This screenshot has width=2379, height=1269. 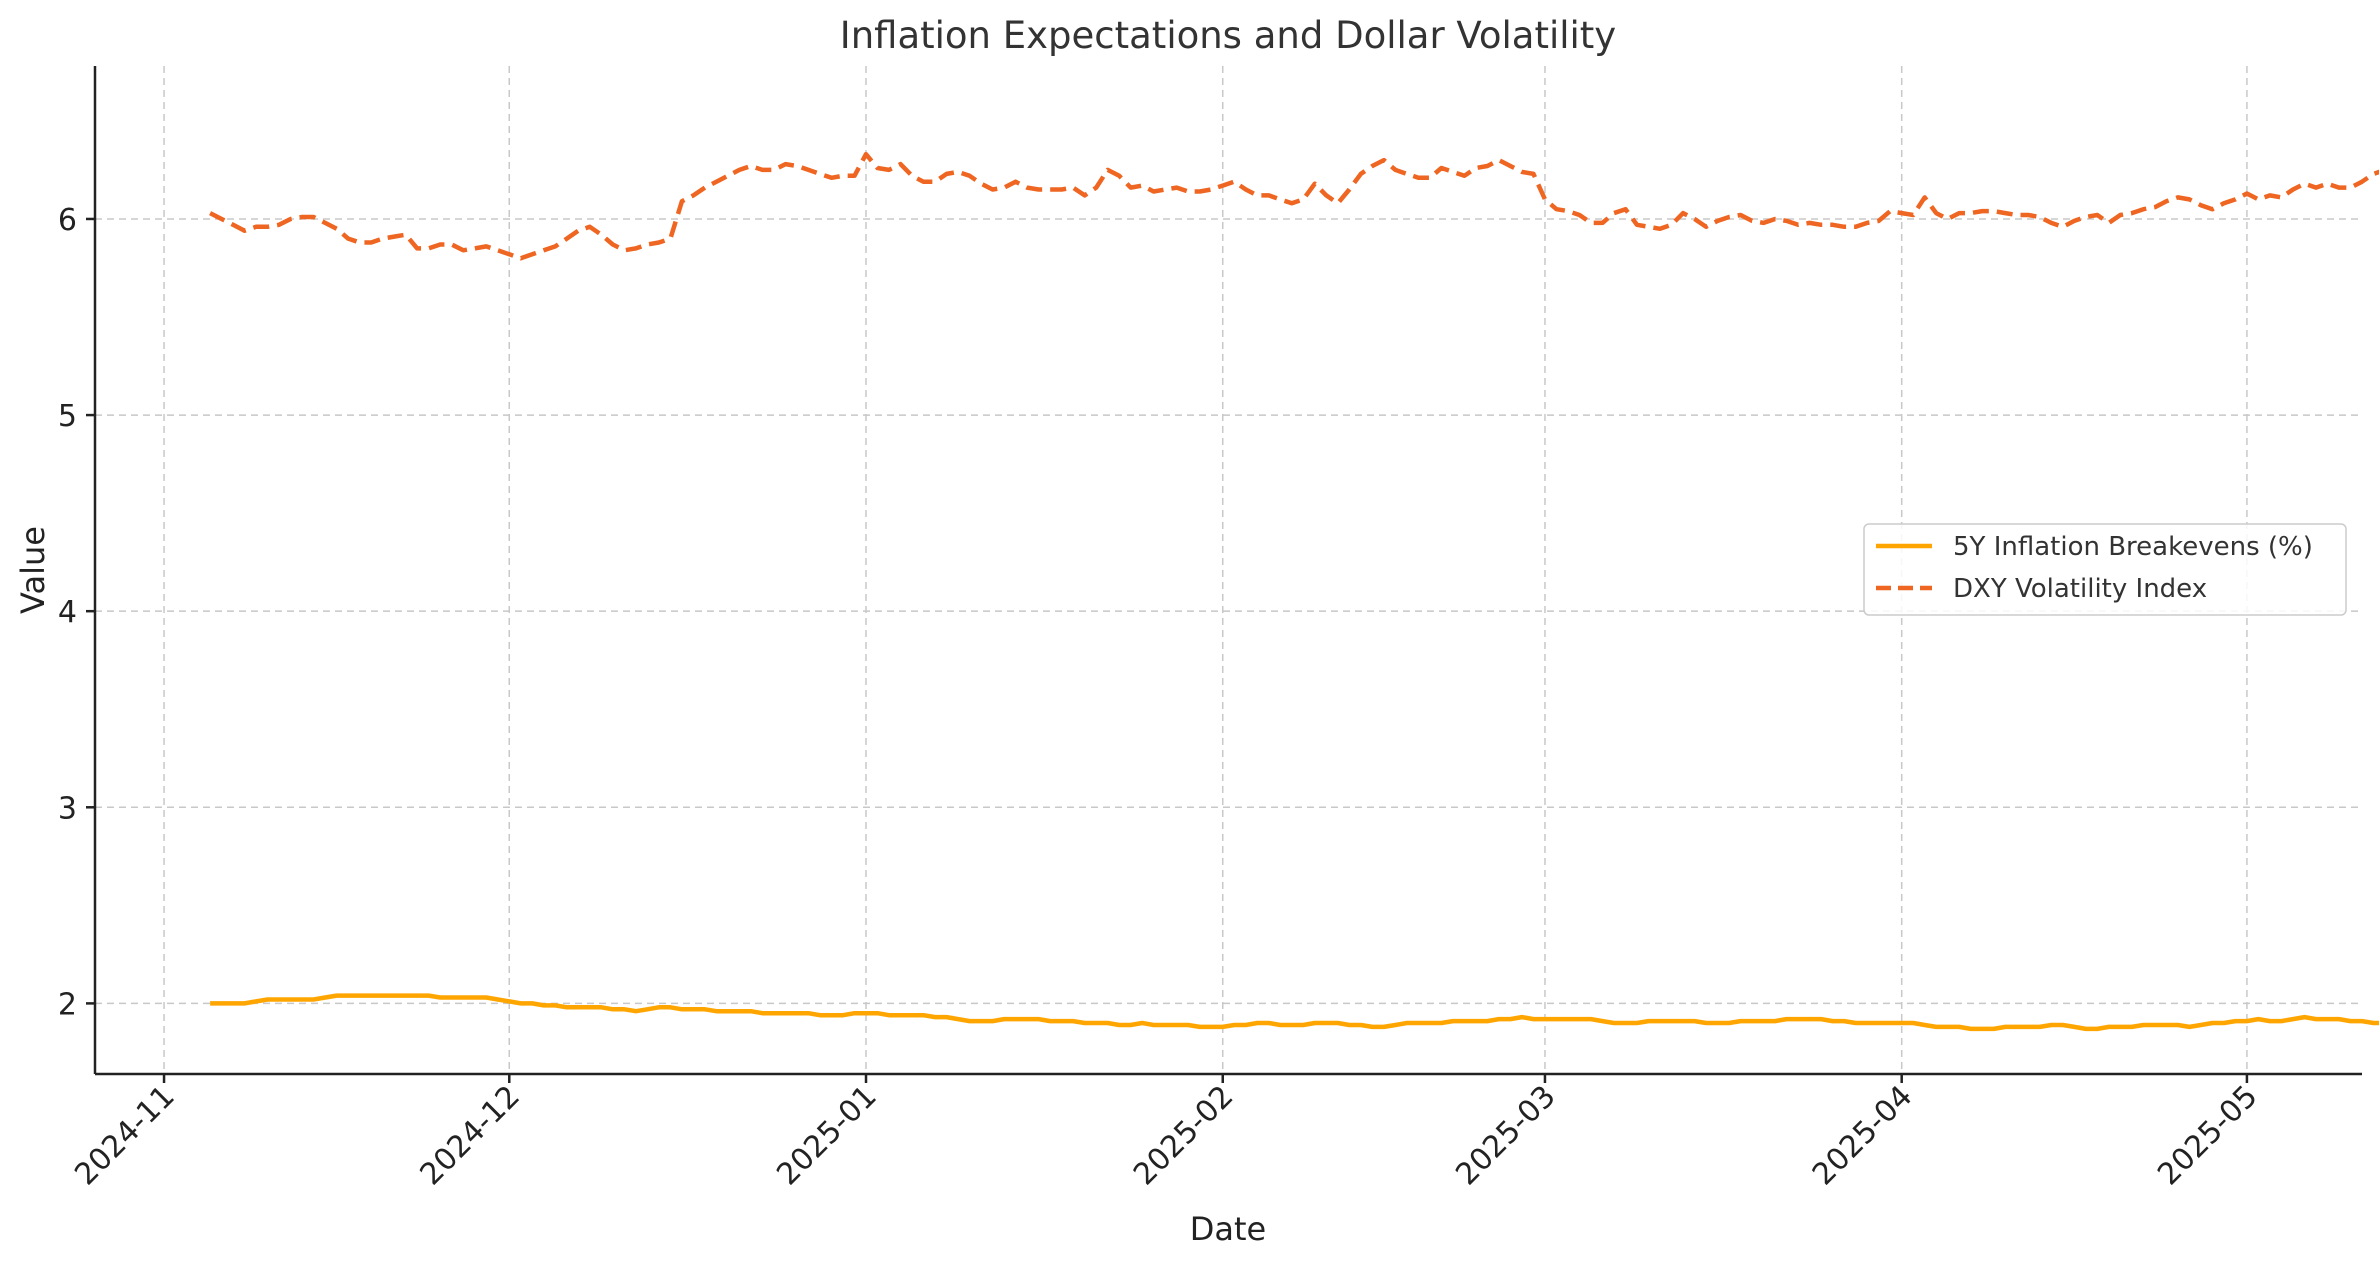 What do you see at coordinates (1294, 1012) in the screenshot?
I see `breakevens-line` at bounding box center [1294, 1012].